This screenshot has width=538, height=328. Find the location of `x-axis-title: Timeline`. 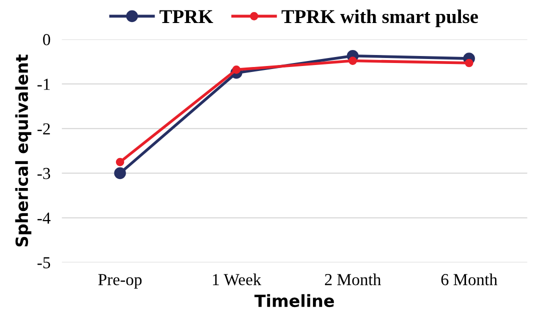

x-axis-title: Timeline is located at coordinates (294, 301).